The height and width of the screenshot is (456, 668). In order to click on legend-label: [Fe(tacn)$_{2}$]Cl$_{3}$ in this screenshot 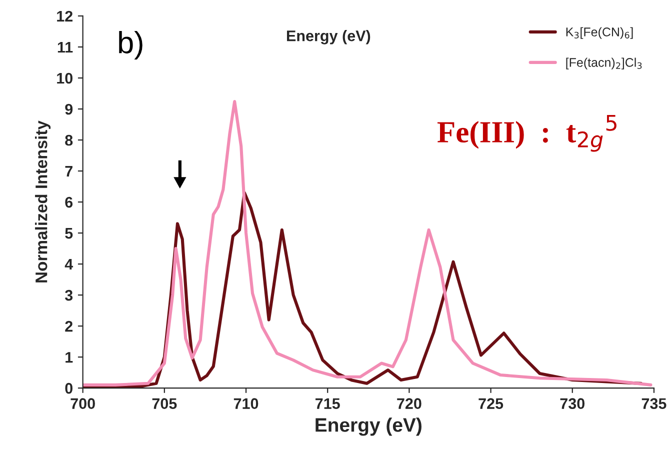, I will do `click(604, 64)`.